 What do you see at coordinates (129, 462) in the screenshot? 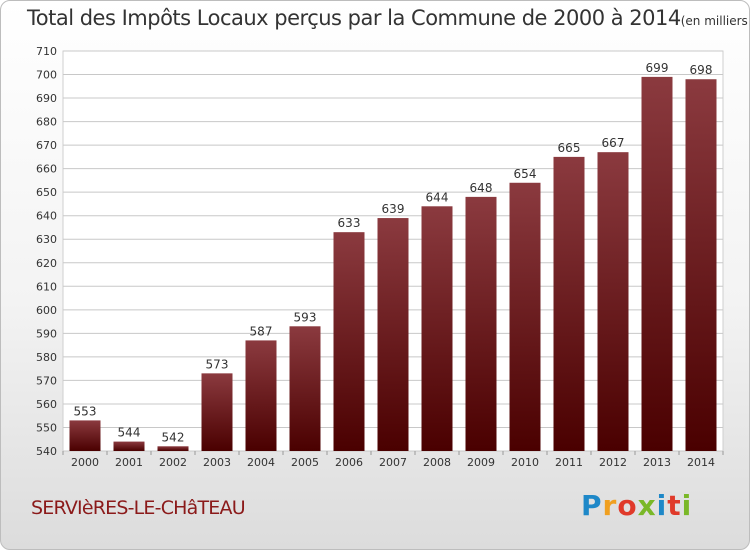
I see `x-tick-label: 2001` at bounding box center [129, 462].